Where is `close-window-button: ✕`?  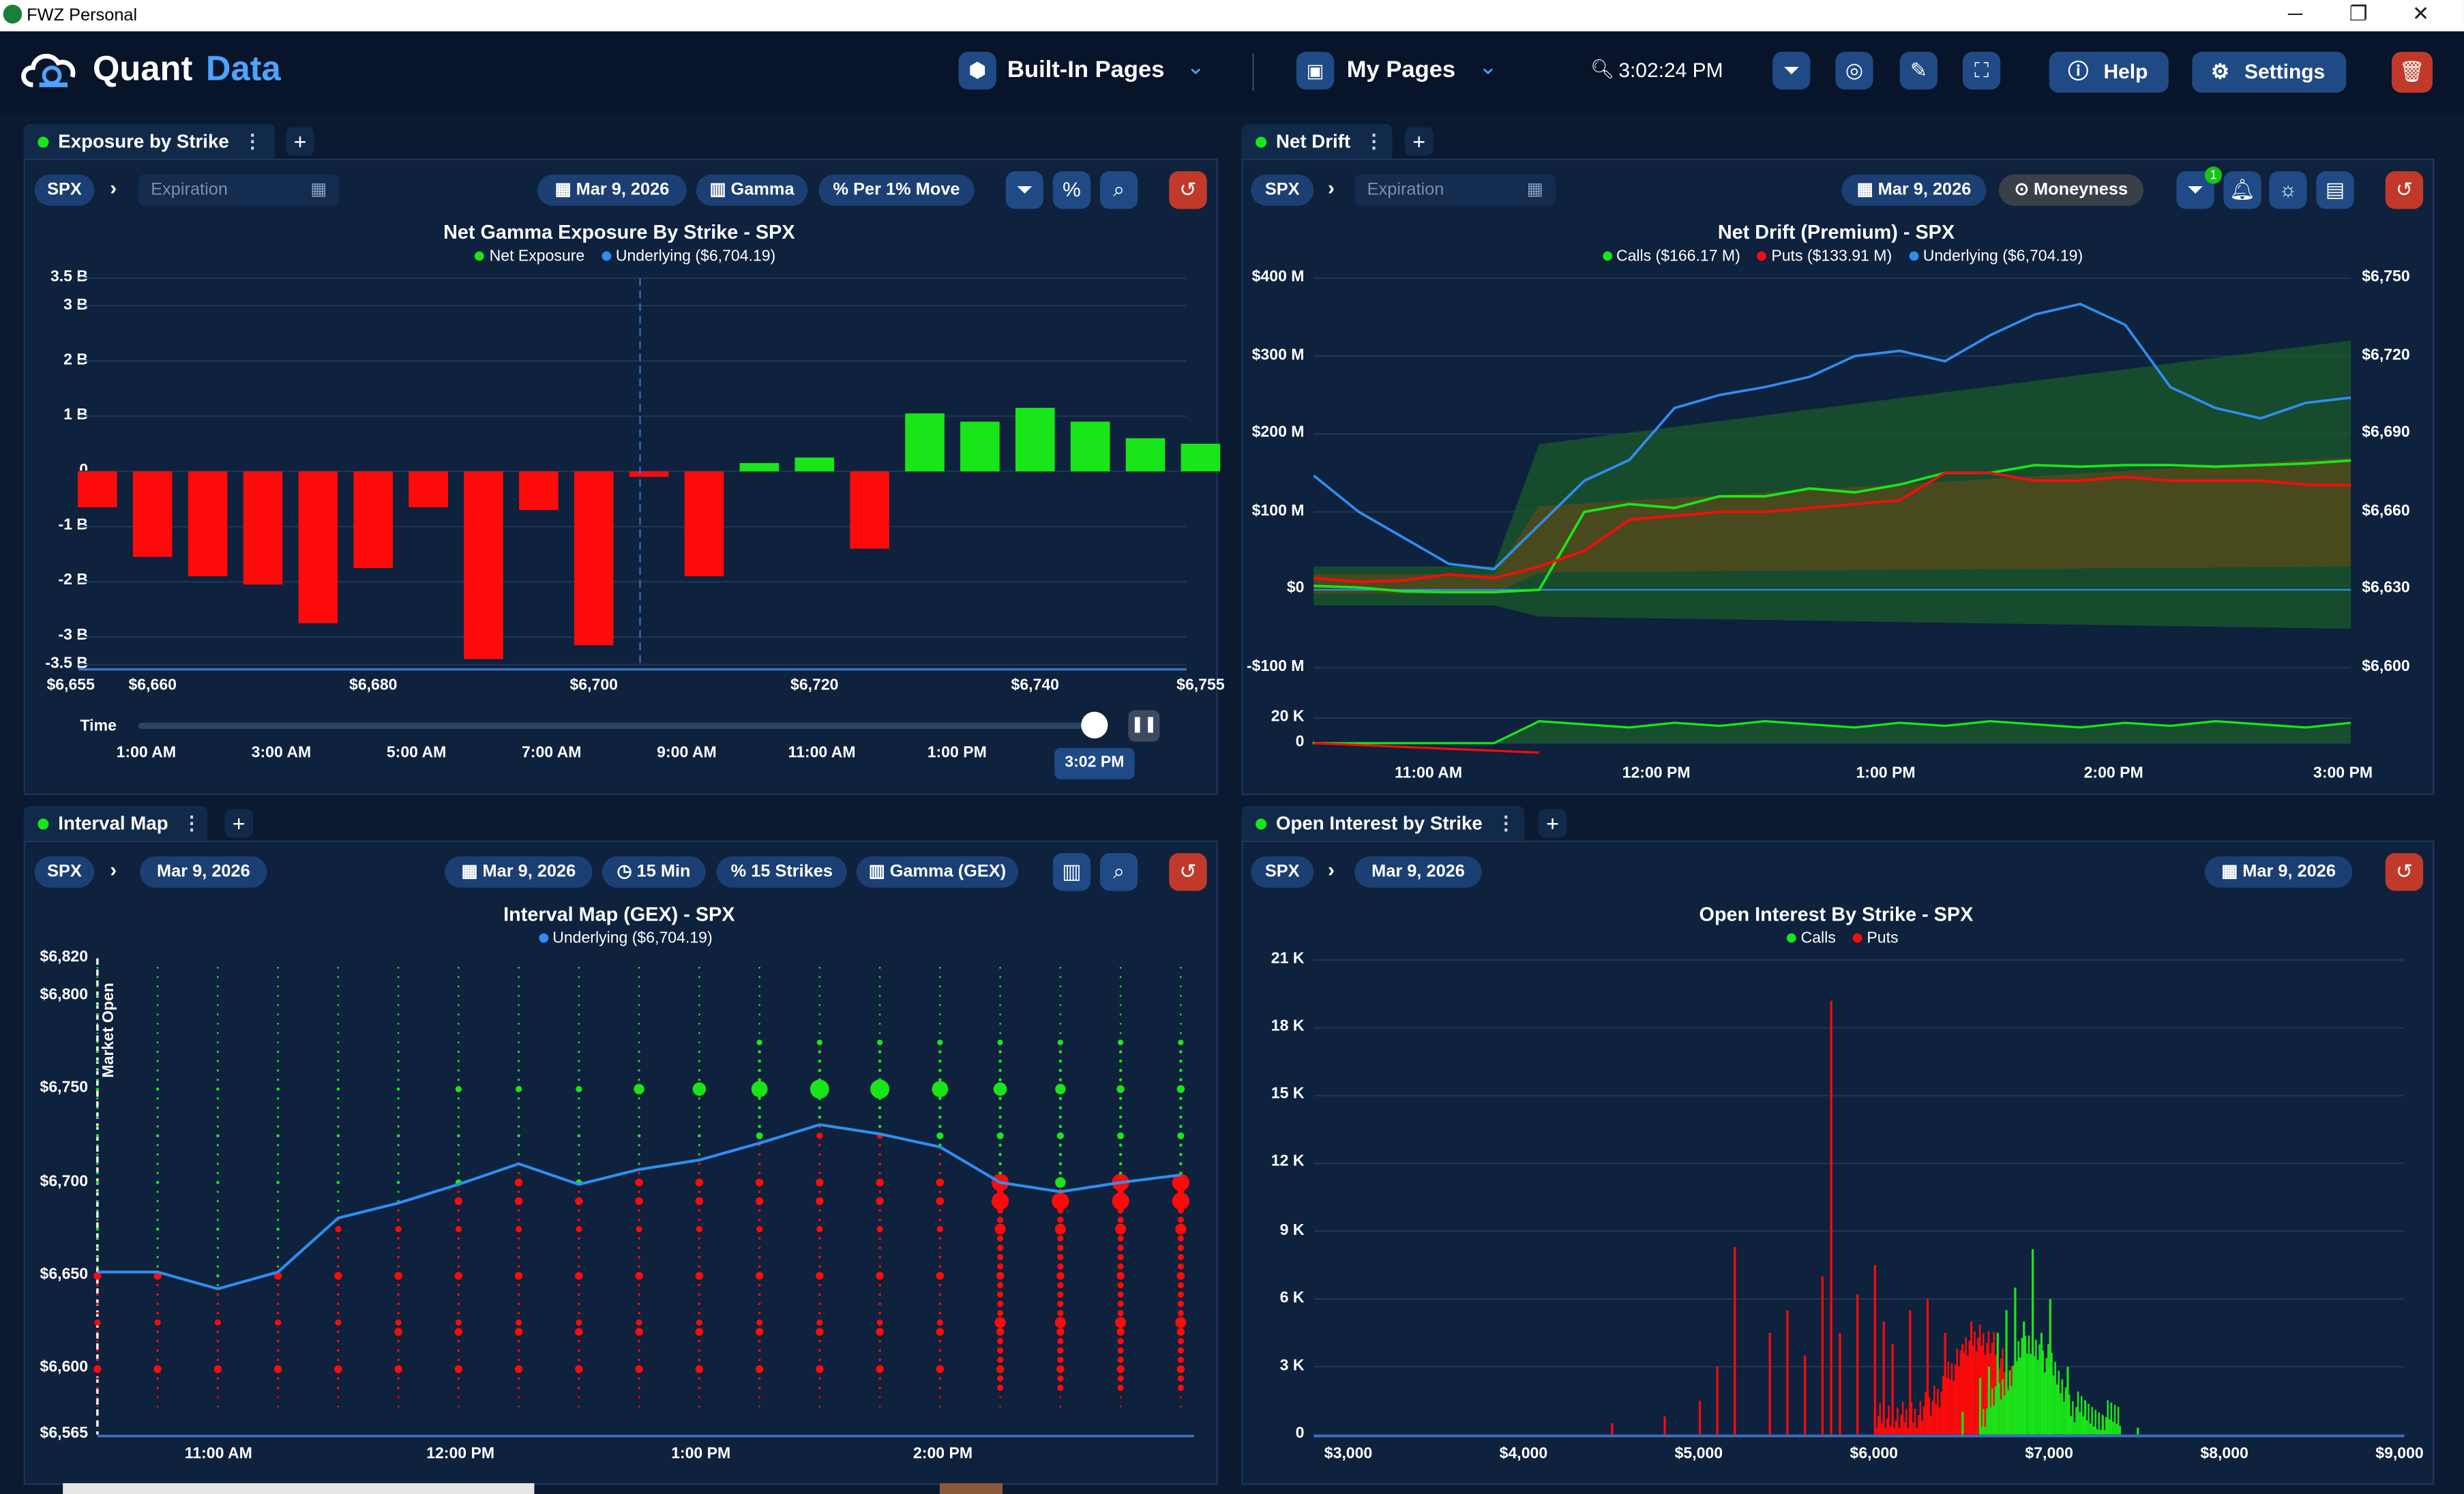
close-window-button: ✕ is located at coordinates (2420, 13).